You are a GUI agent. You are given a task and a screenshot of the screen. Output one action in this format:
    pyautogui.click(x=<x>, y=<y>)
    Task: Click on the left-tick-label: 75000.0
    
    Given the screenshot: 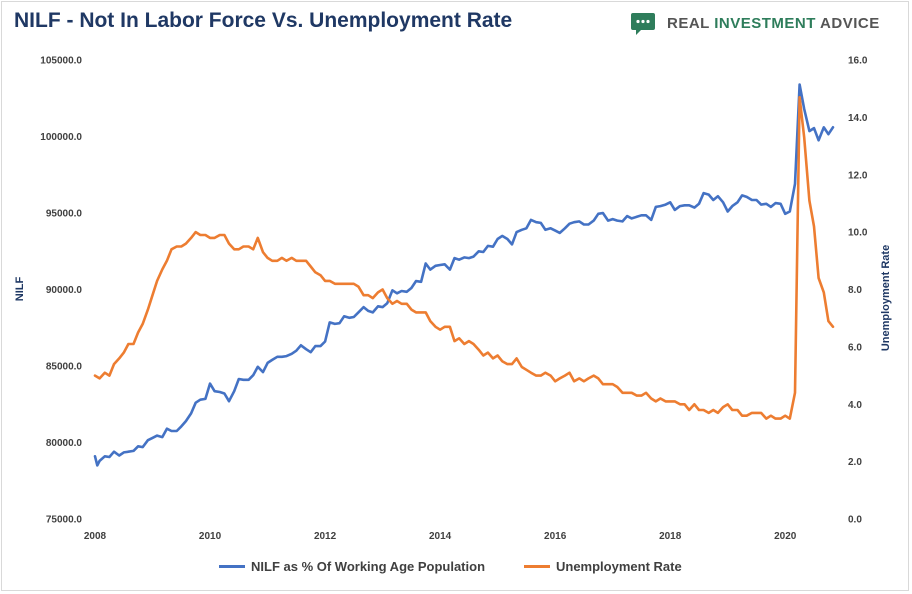 What is the action you would take?
    pyautogui.click(x=64, y=520)
    